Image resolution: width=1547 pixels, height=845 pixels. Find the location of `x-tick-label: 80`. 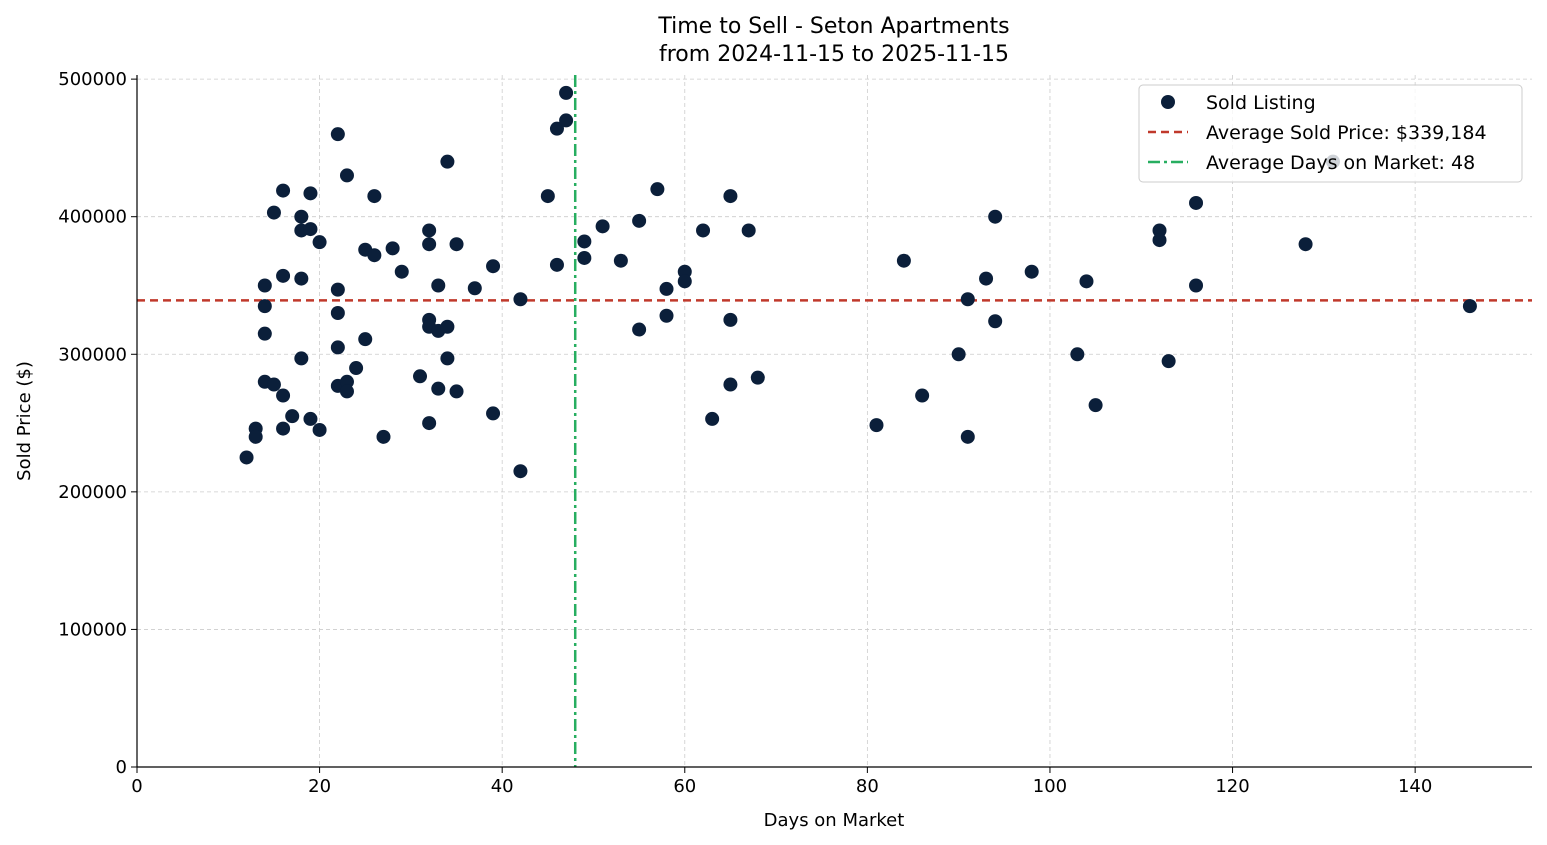

x-tick-label: 80 is located at coordinates (867, 786).